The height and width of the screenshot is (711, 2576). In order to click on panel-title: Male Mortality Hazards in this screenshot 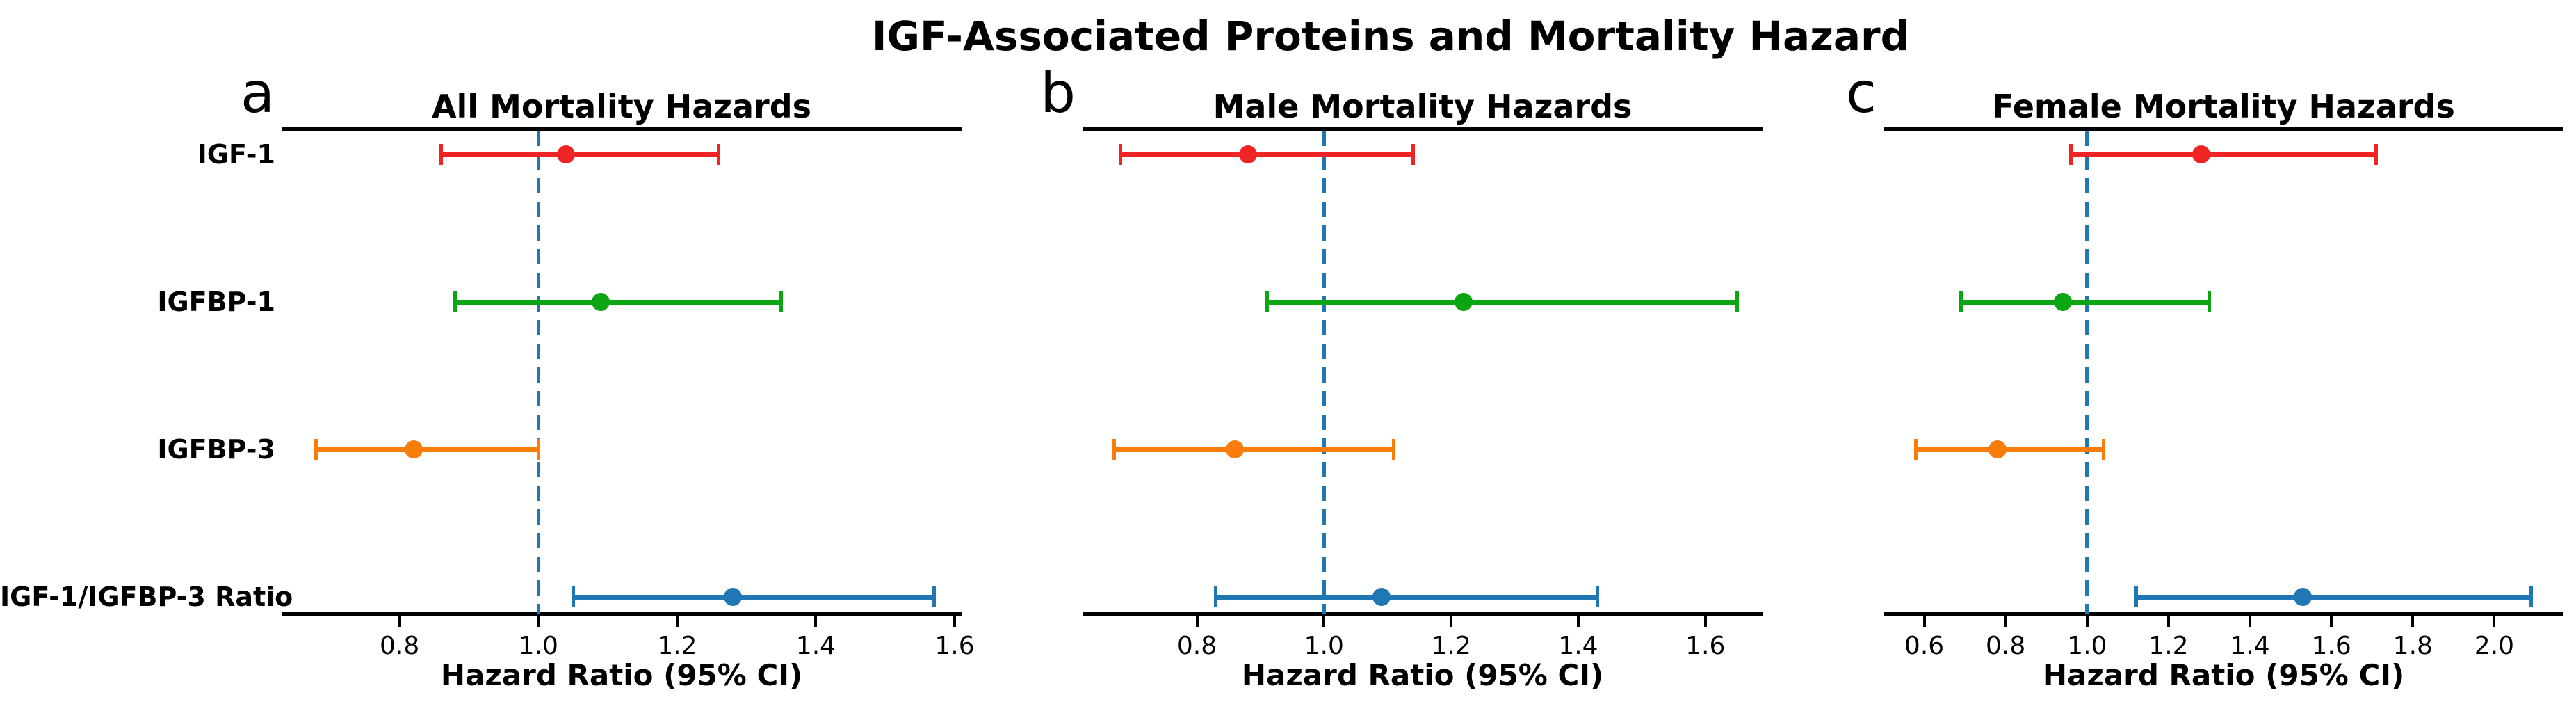, I will do `click(1423, 106)`.